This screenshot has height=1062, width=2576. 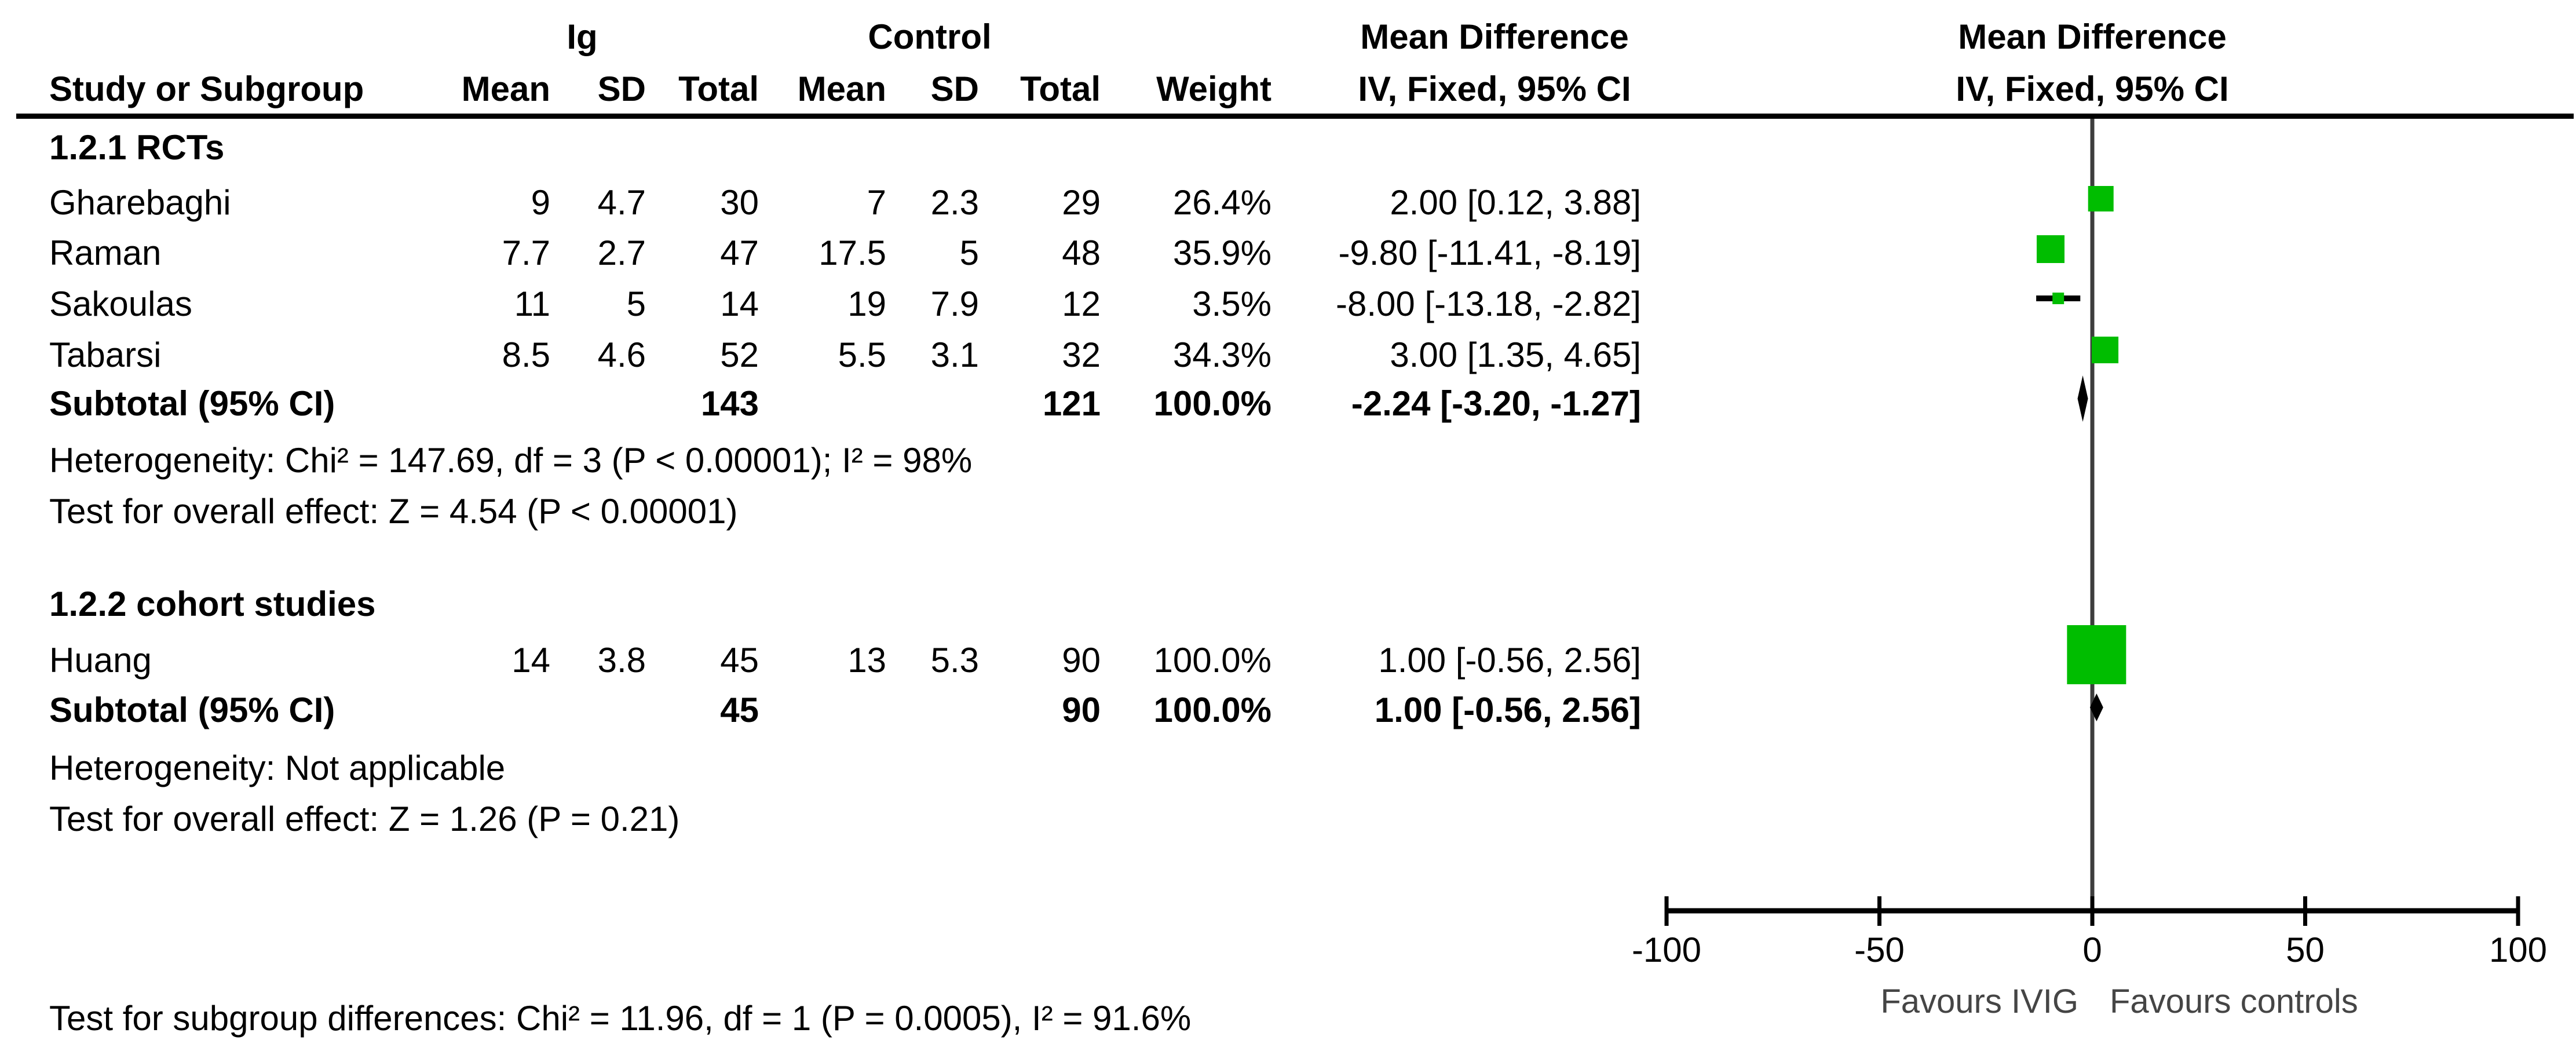 What do you see at coordinates (105, 354) in the screenshot?
I see `study-name: Tabarsi` at bounding box center [105, 354].